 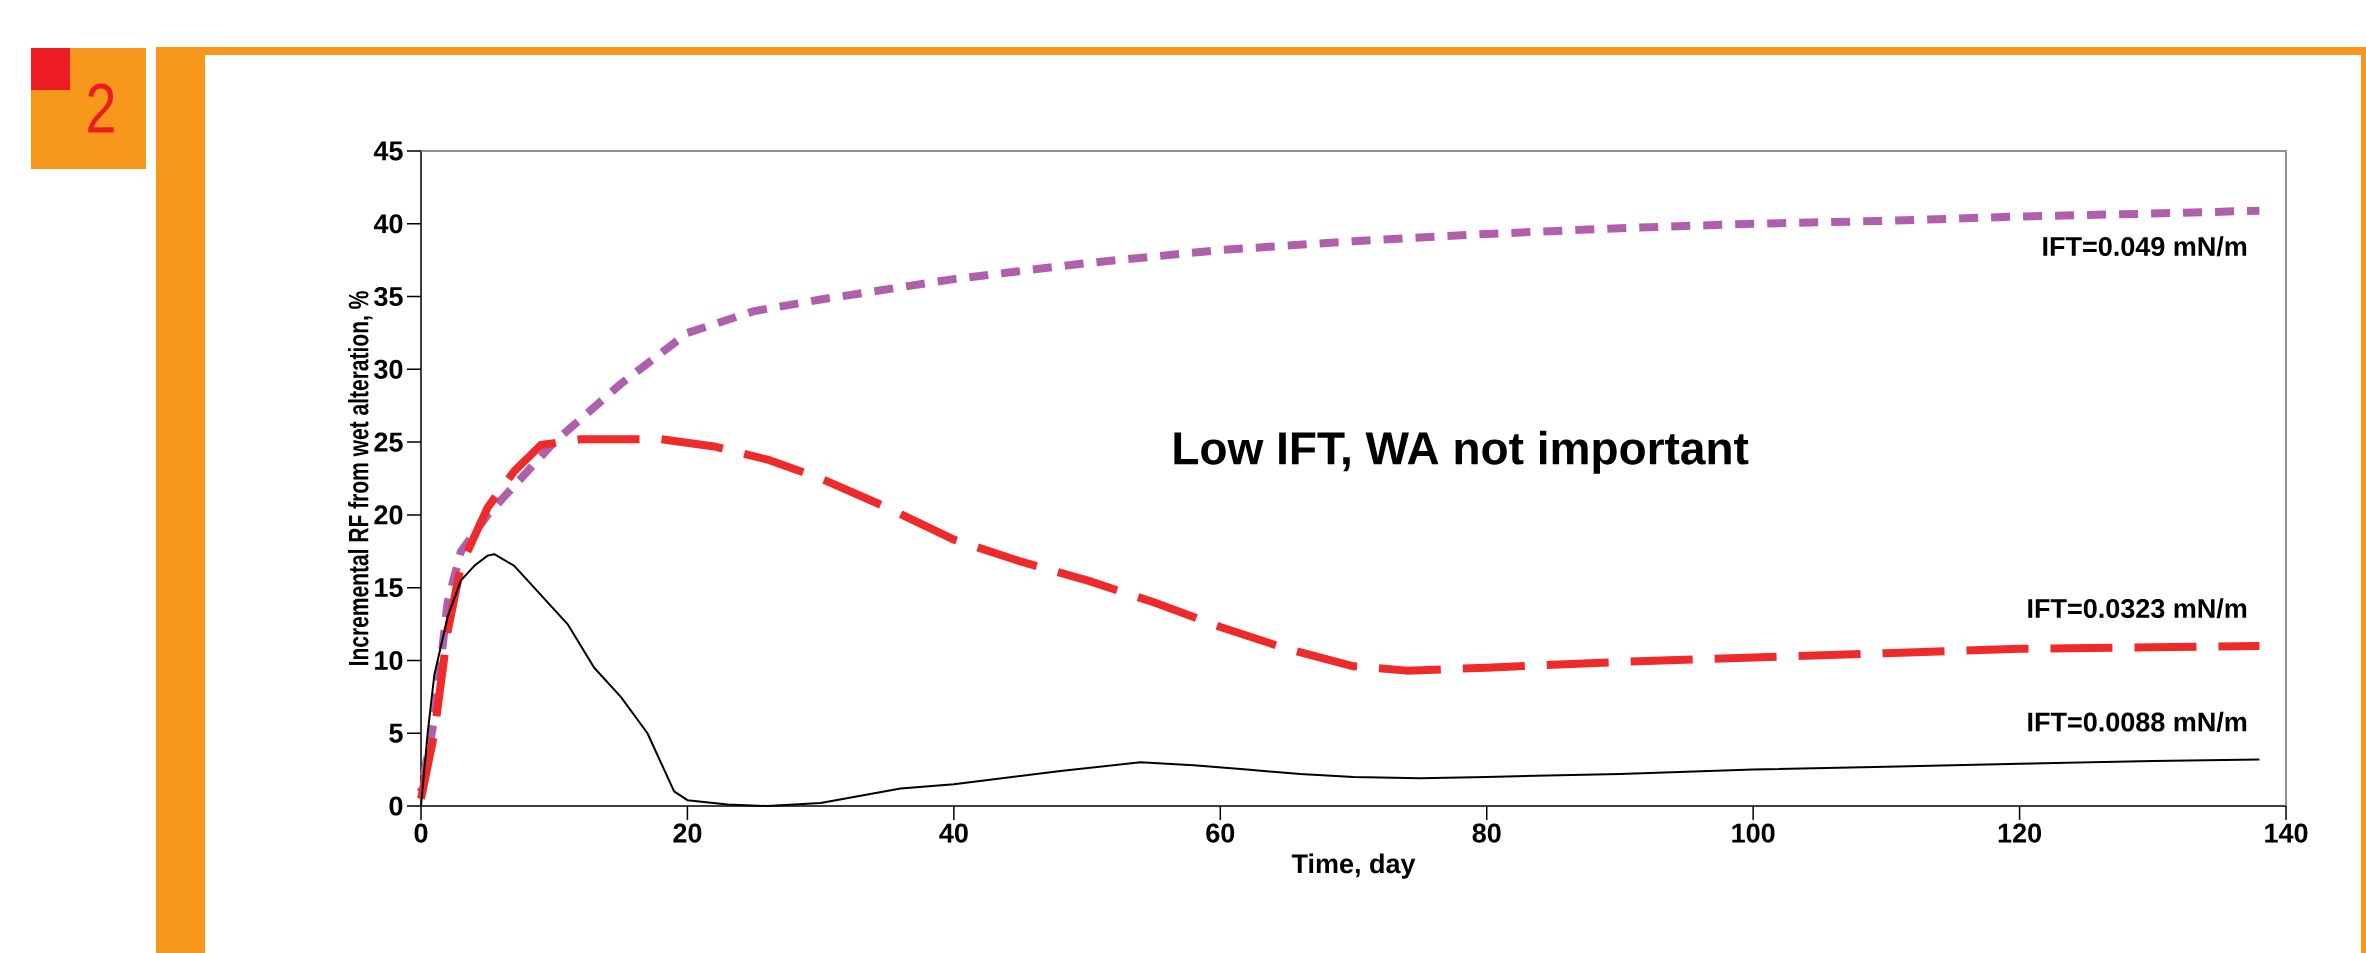 I want to click on annotation: Low IFT, WA not important, so click(x=1461, y=452).